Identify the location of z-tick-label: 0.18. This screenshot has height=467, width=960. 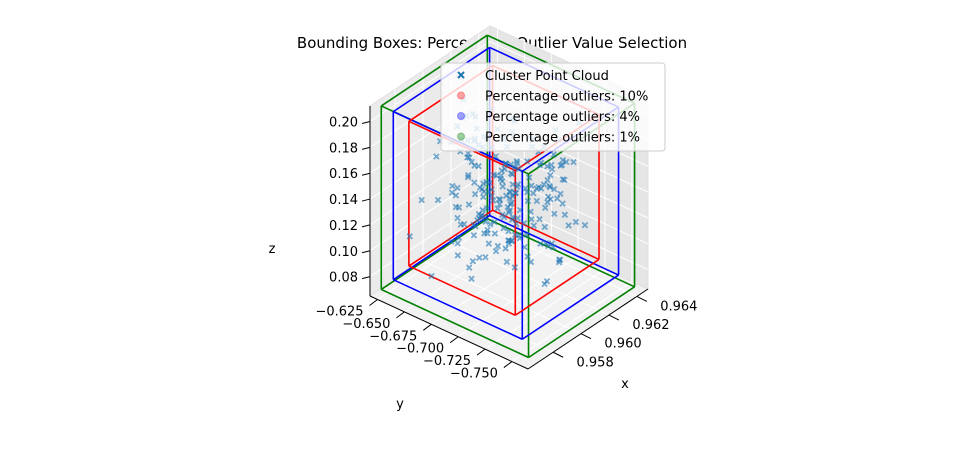
(343, 148).